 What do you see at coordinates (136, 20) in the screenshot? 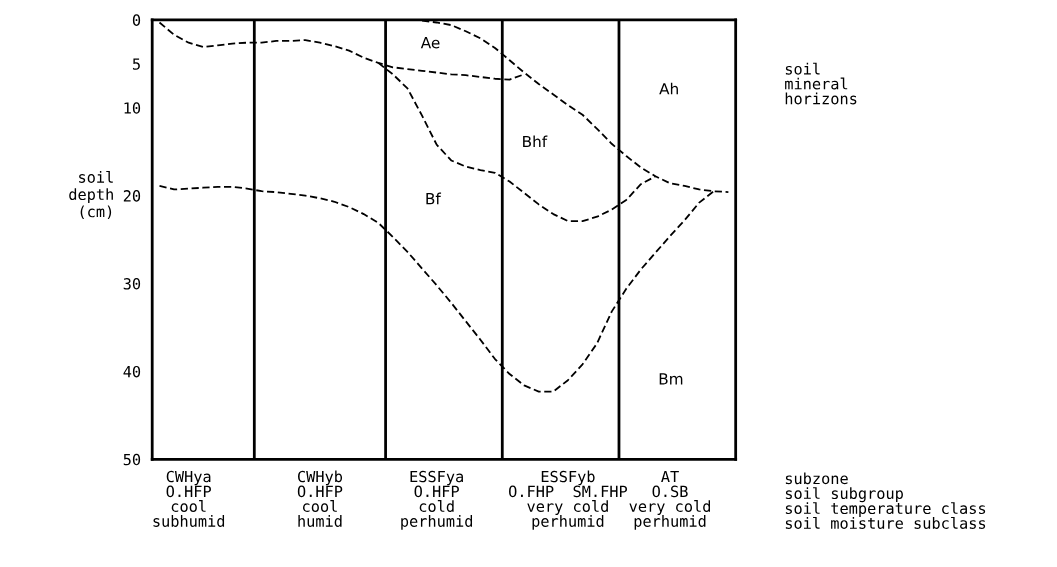
I see `y-tick-label: 0` at bounding box center [136, 20].